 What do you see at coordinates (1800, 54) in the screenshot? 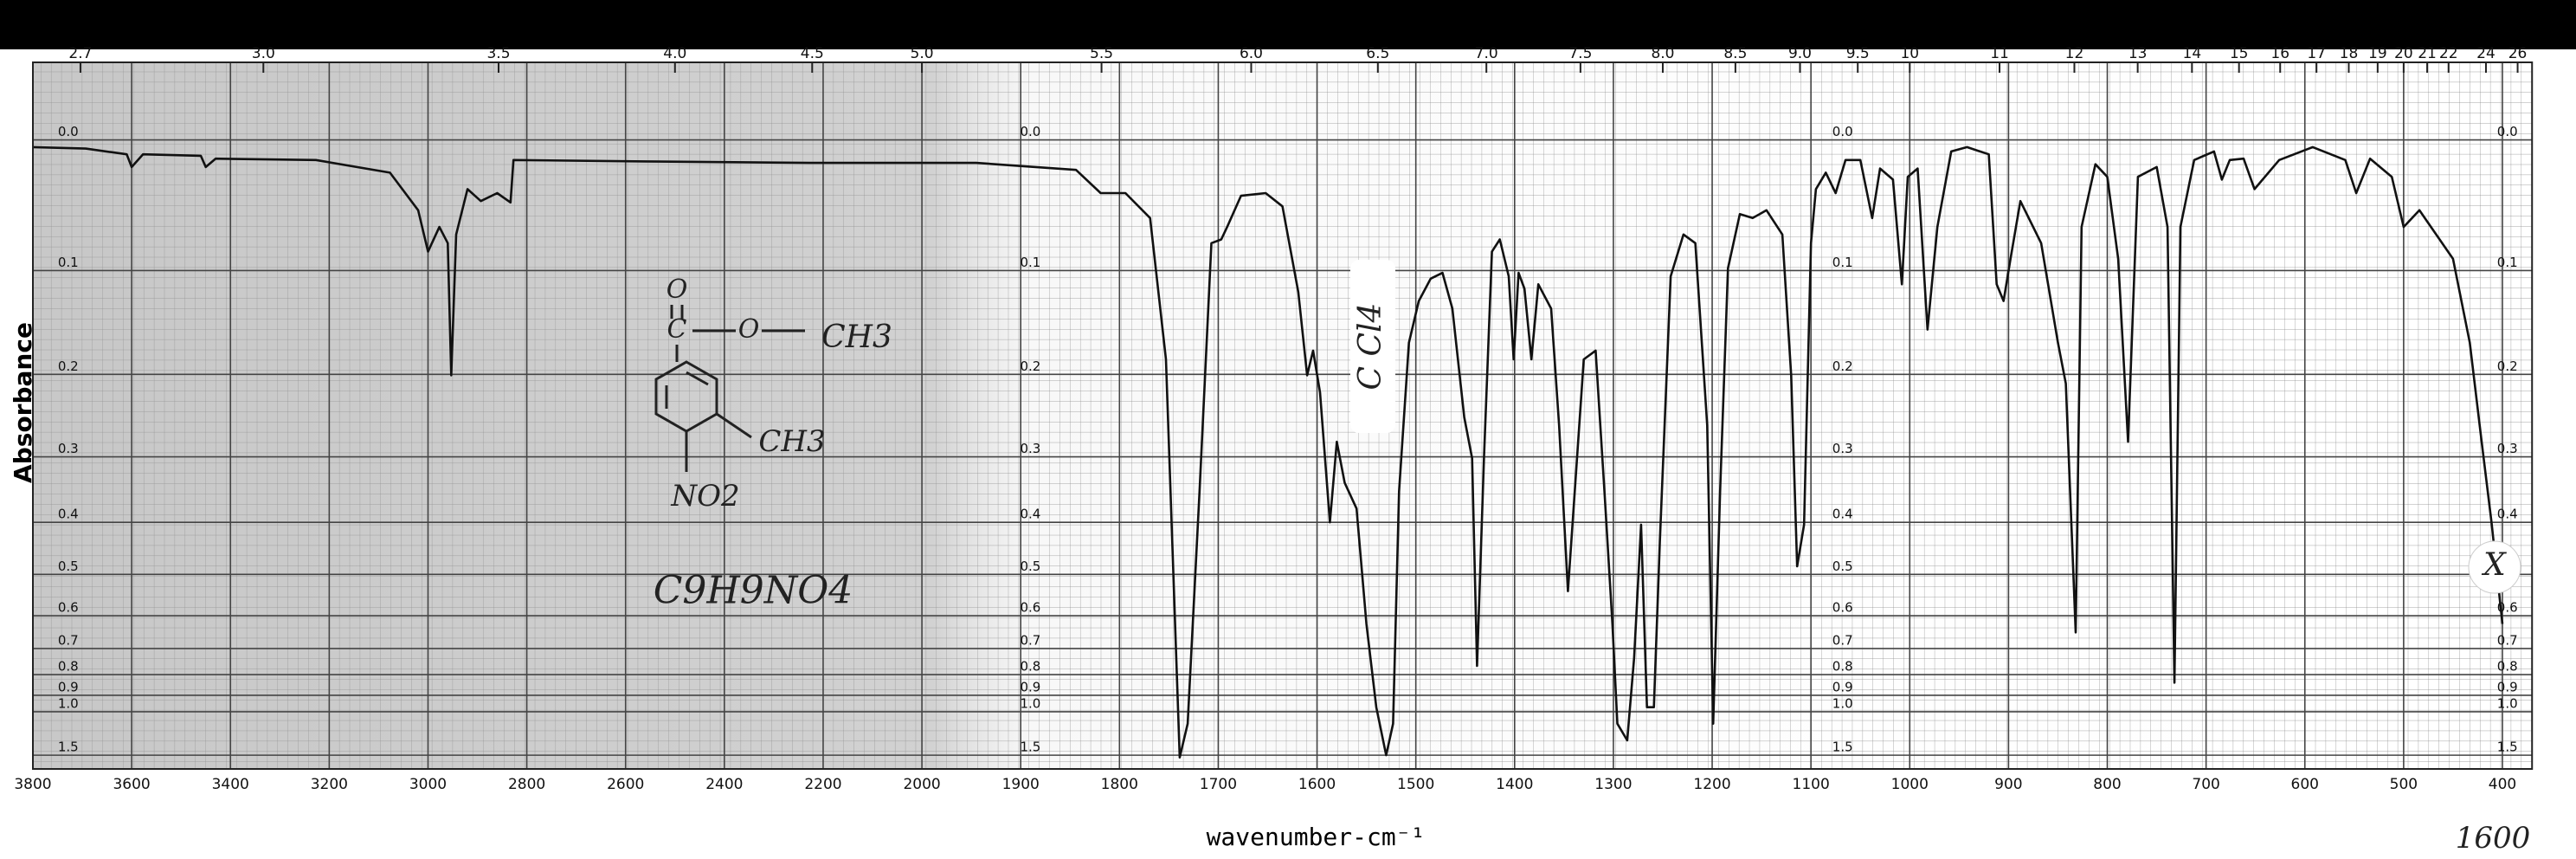
I see `x2-tick-label: 9.0` at bounding box center [1800, 54].